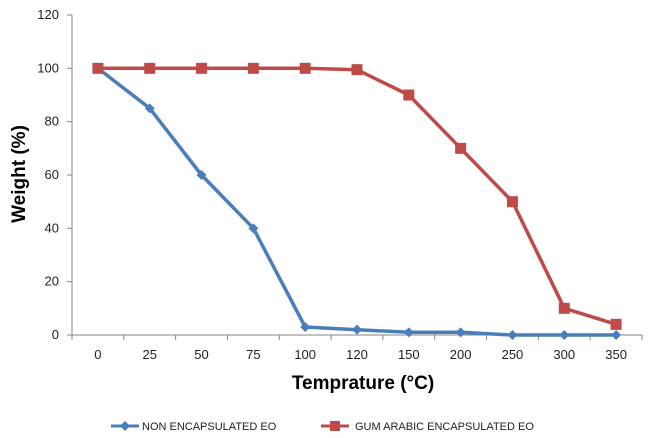 The height and width of the screenshot is (438, 650). I want to click on y-tick-label: 20, so click(52, 281).